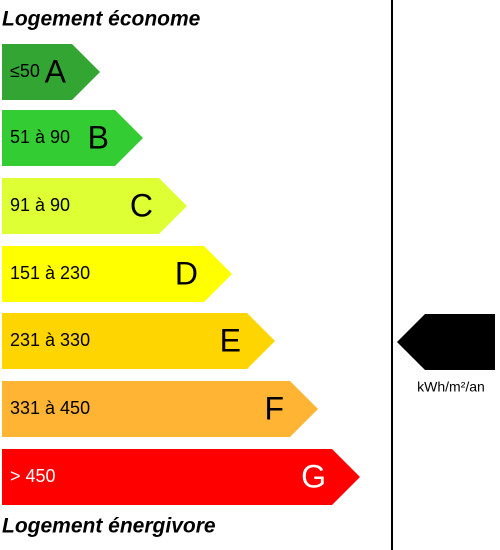  What do you see at coordinates (56, 71) in the screenshot?
I see `band-letter: A` at bounding box center [56, 71].